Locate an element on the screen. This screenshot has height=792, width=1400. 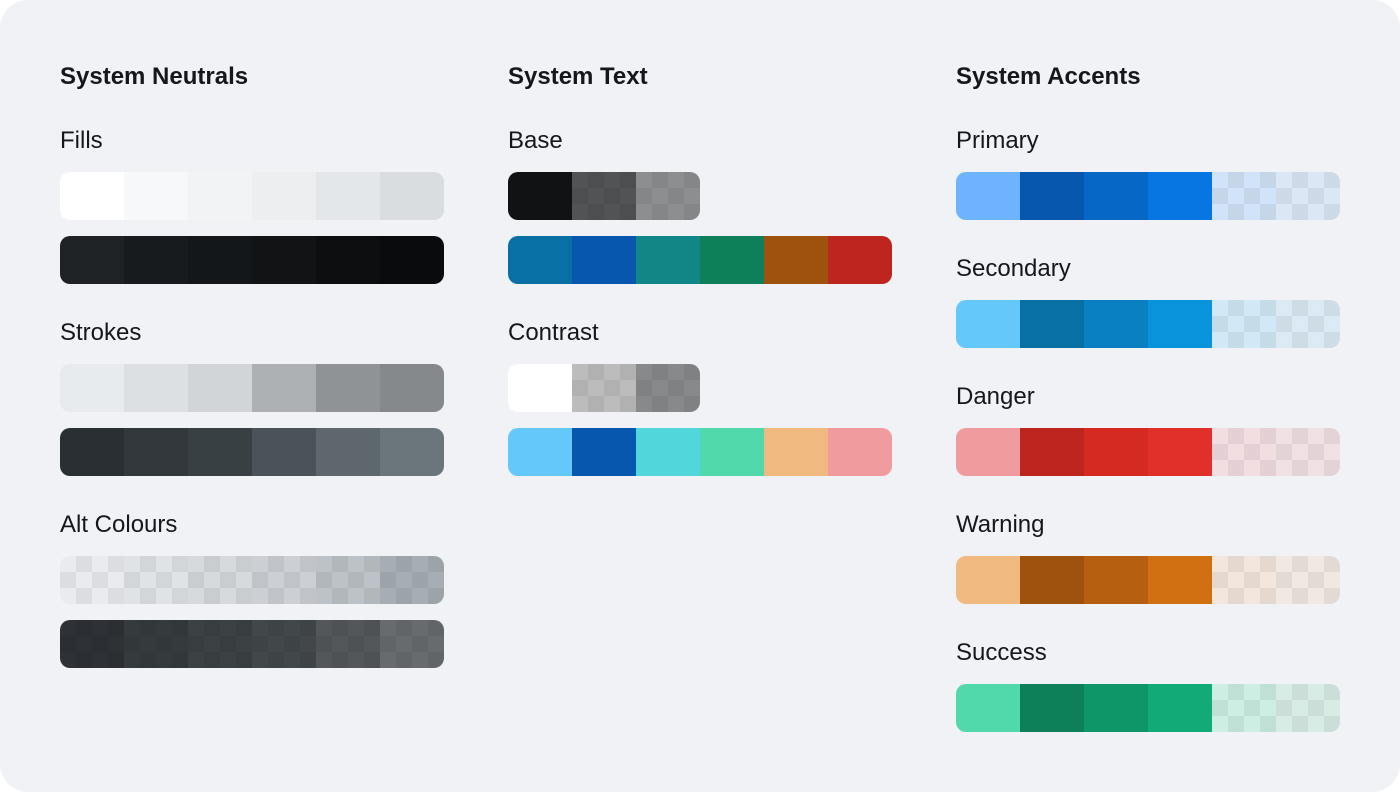
base-neutral-swatches is located at coordinates (604, 196).